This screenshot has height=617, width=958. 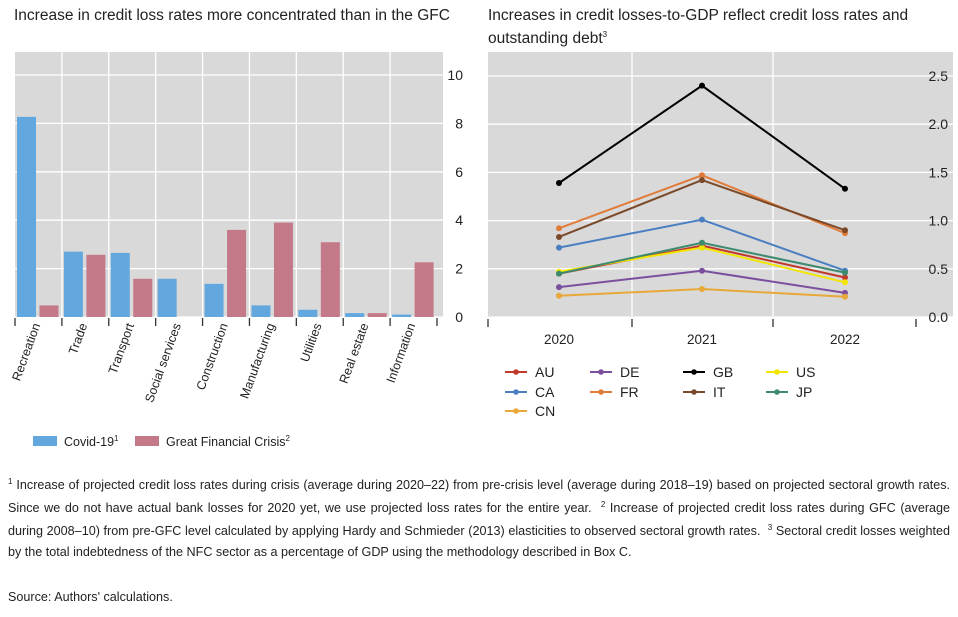 I want to click on x-tick-label: Social services, so click(x=163, y=362).